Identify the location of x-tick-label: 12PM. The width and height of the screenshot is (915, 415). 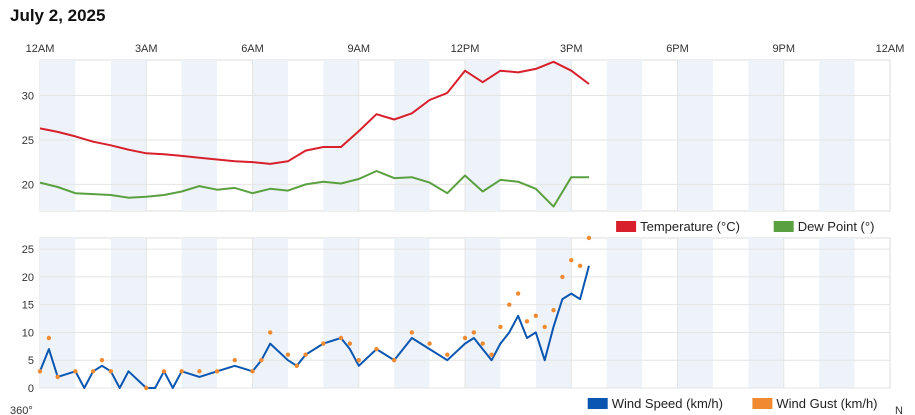
(465, 49).